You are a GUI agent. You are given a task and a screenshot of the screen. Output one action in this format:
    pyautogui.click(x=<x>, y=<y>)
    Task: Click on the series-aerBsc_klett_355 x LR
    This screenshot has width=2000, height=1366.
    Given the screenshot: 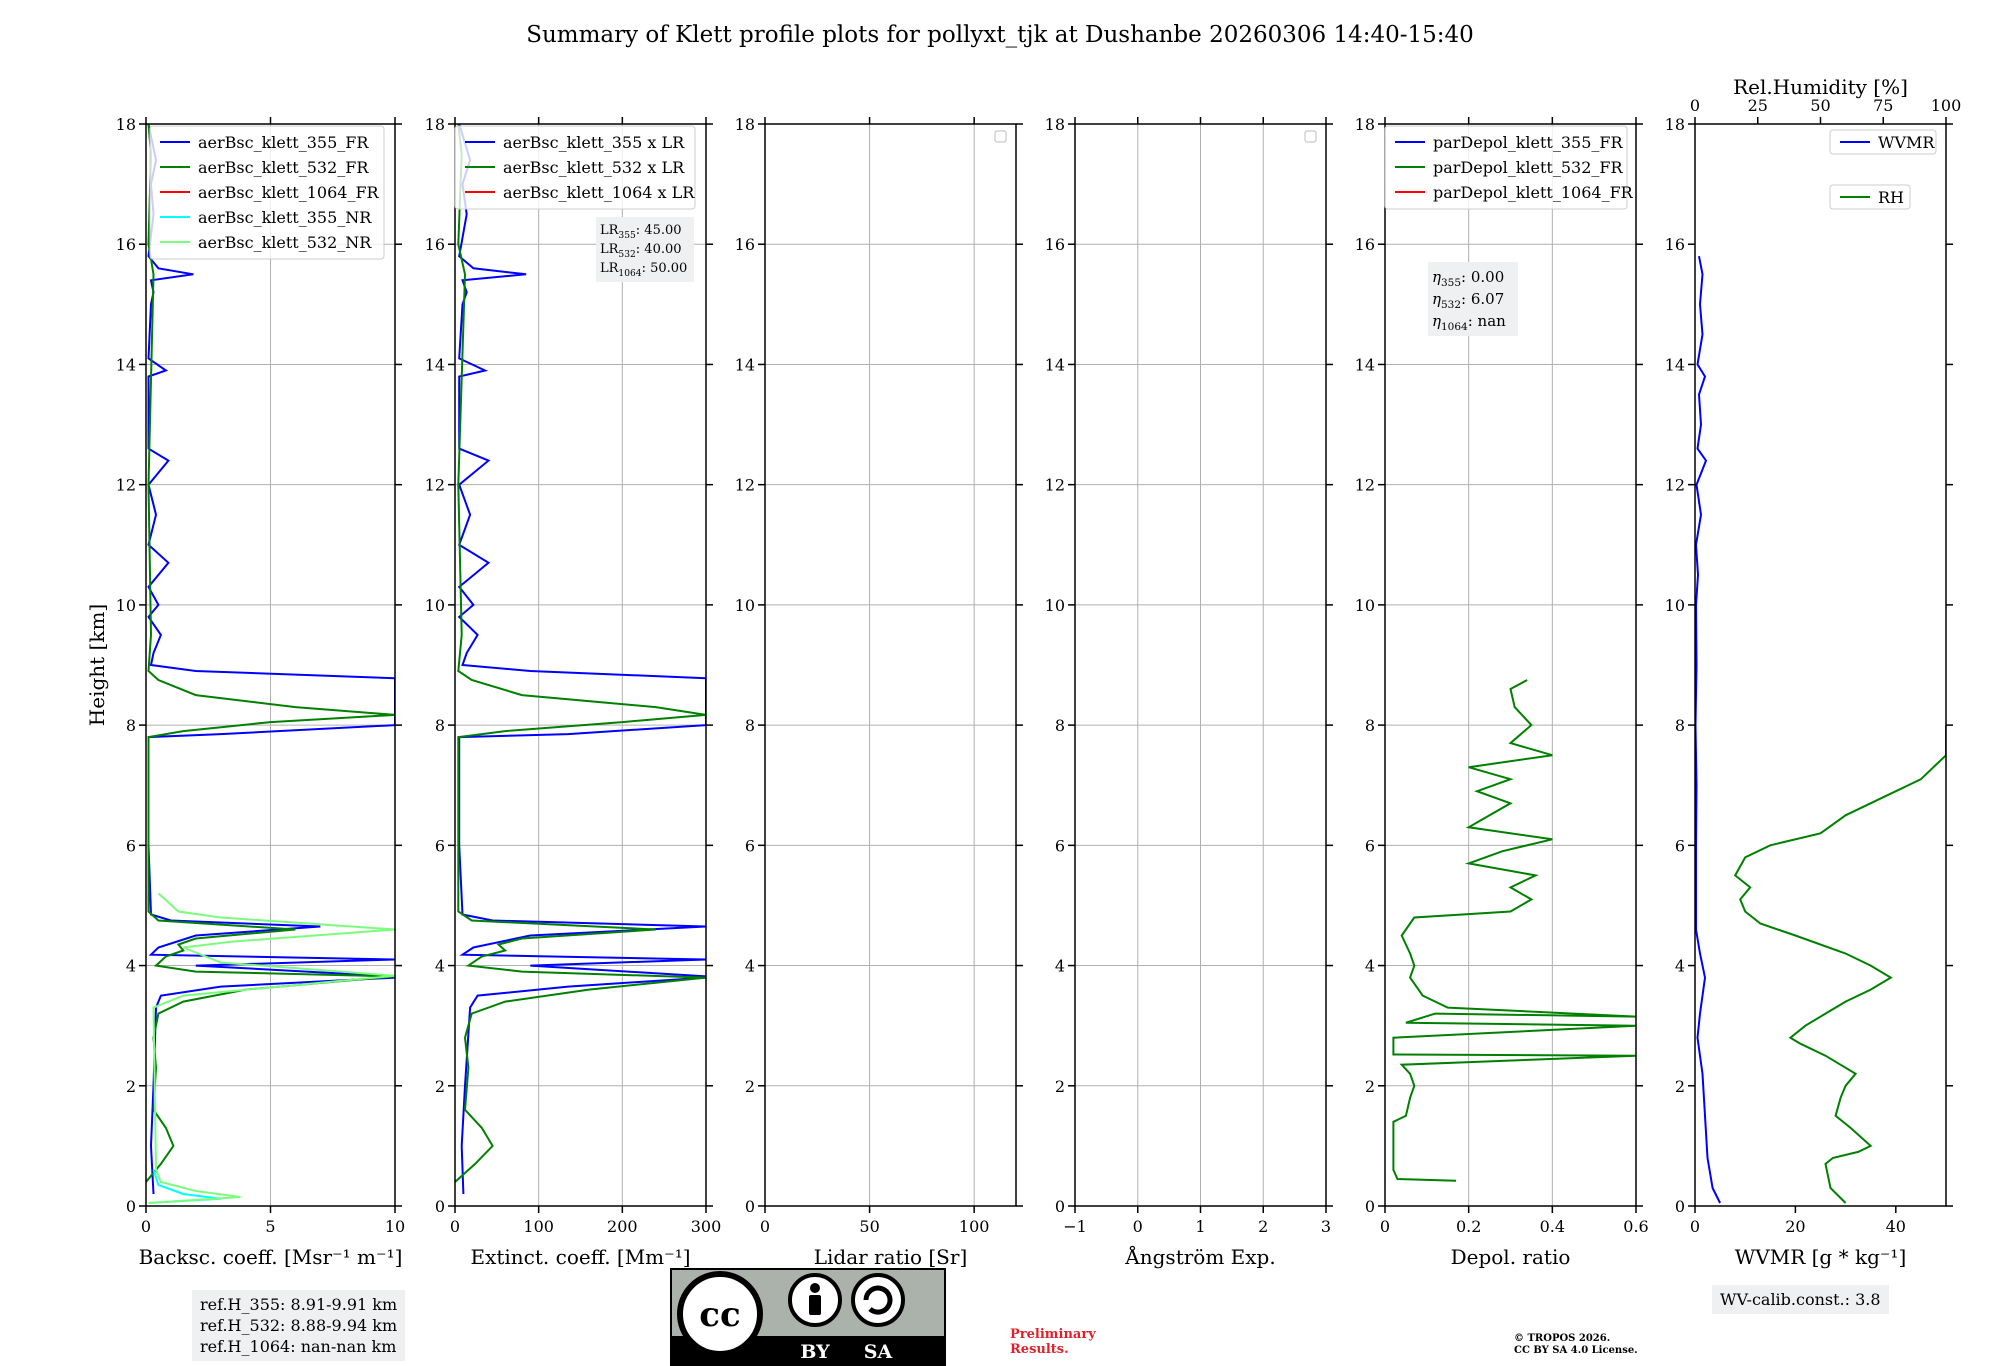 What is the action you would take?
    pyautogui.click(x=581, y=659)
    